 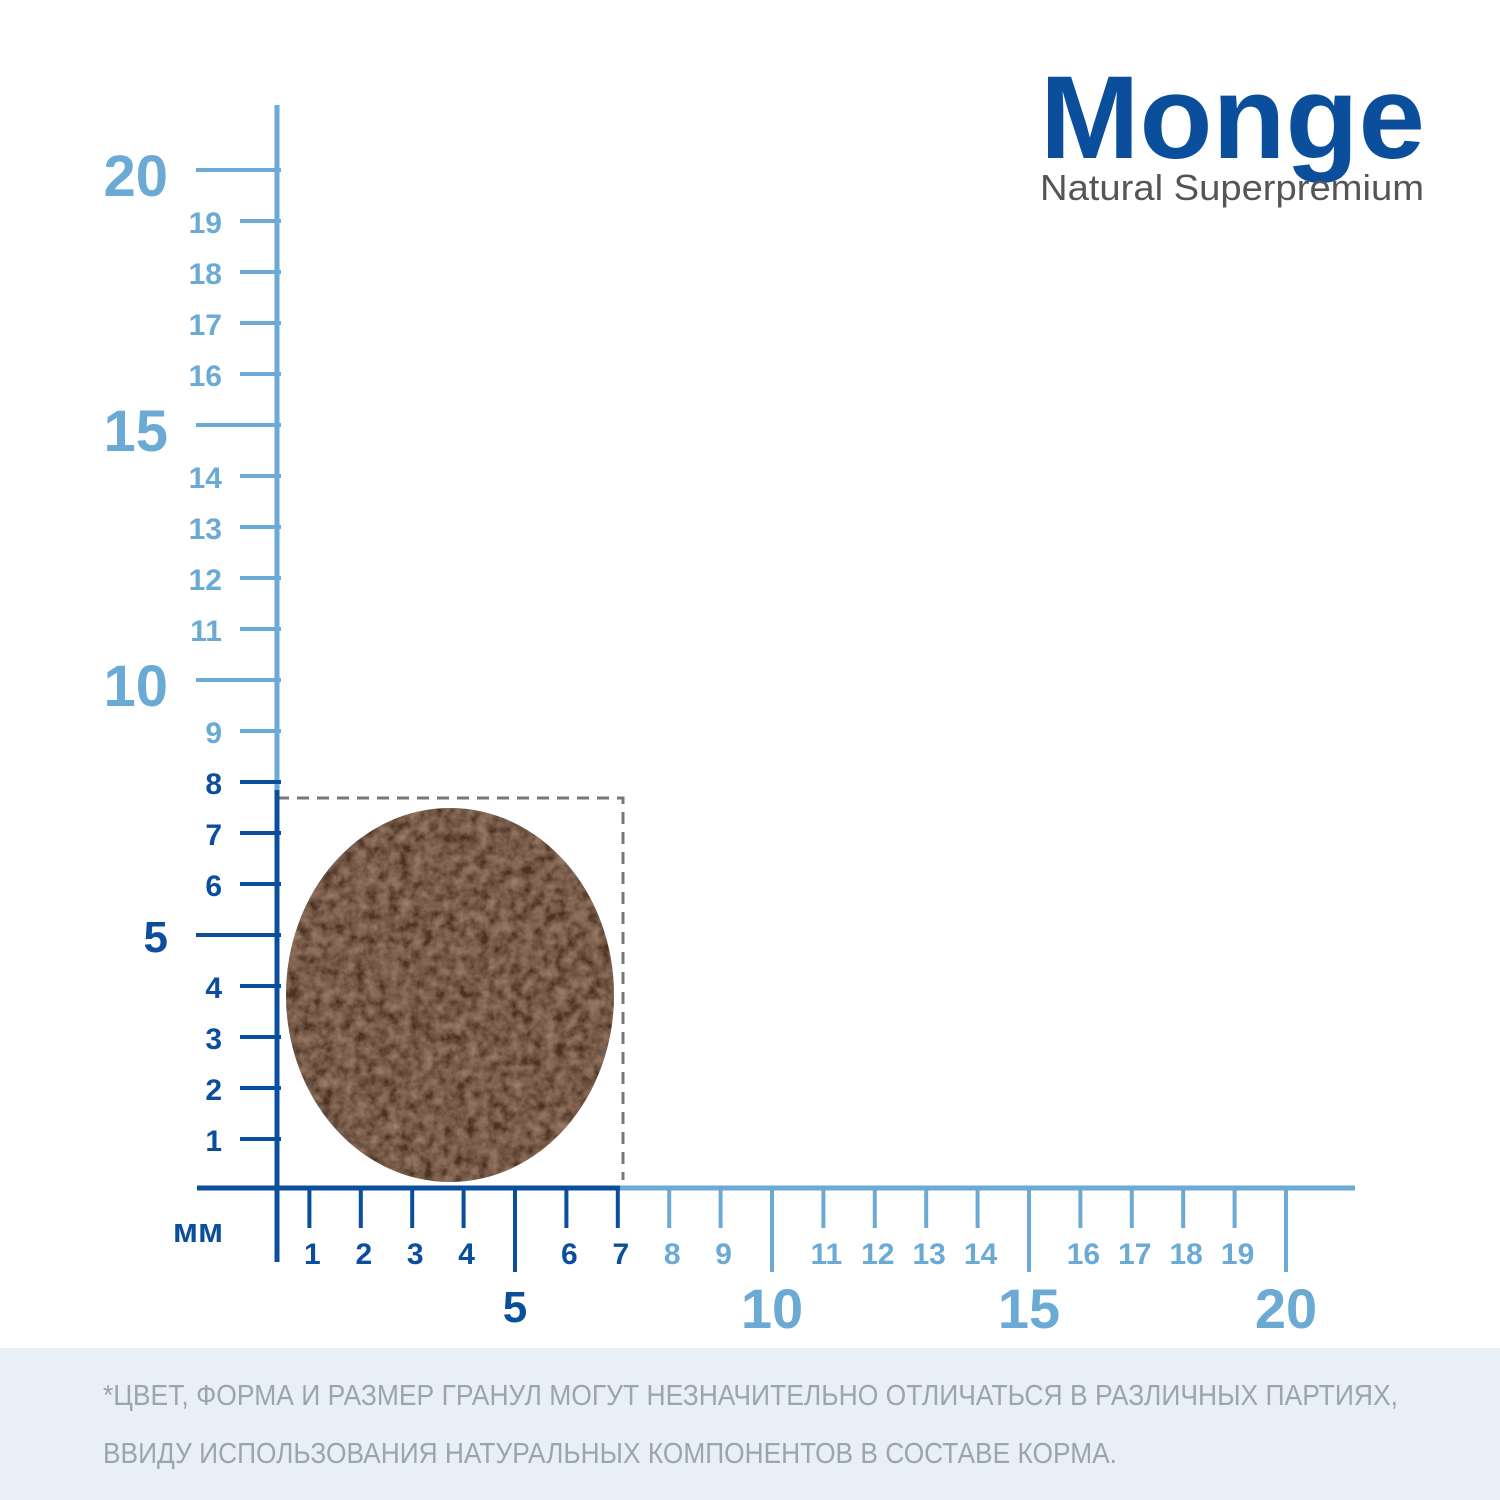 I want to click on y-label: 6, so click(x=213, y=886).